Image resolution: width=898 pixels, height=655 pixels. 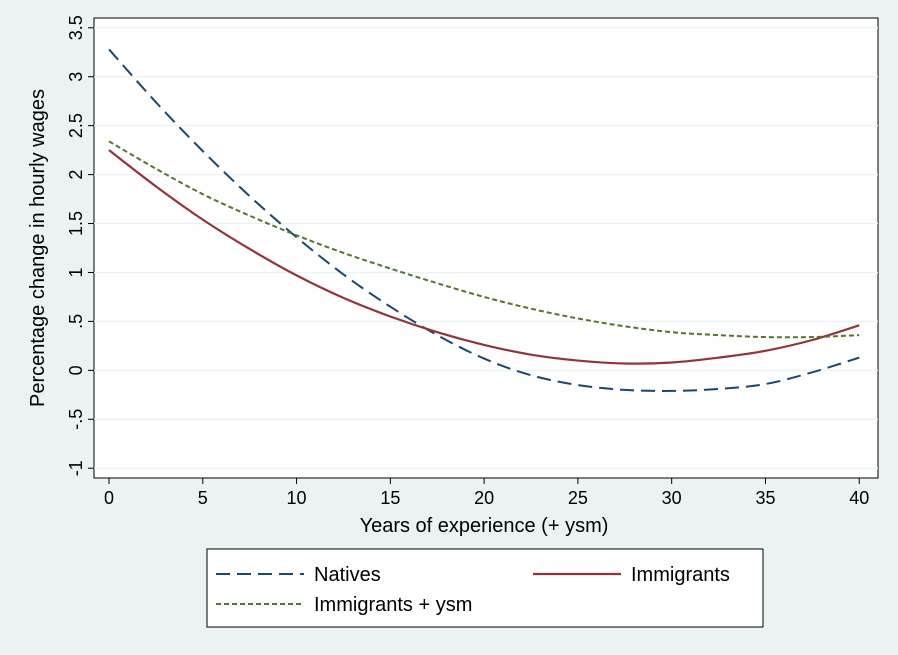 What do you see at coordinates (109, 498) in the screenshot?
I see `x-tick-label: 0` at bounding box center [109, 498].